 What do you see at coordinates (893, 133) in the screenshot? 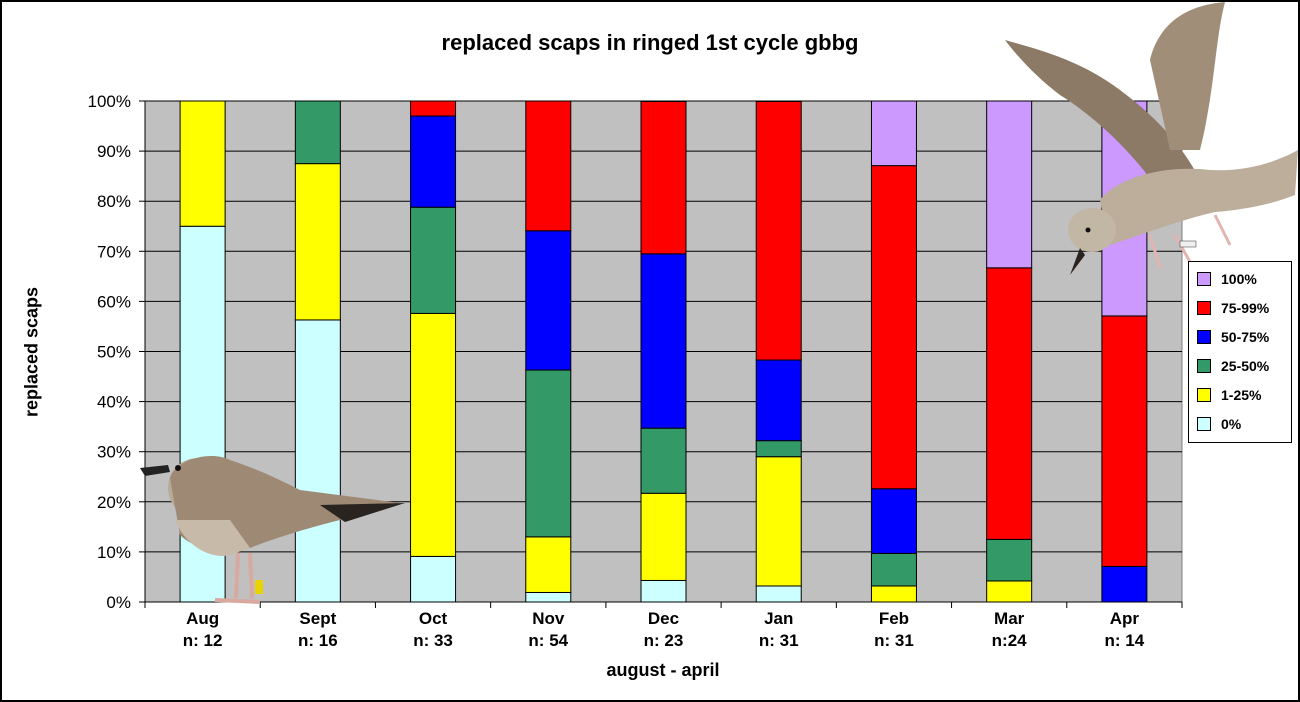
I see `bar-segment-feb-100pct` at bounding box center [893, 133].